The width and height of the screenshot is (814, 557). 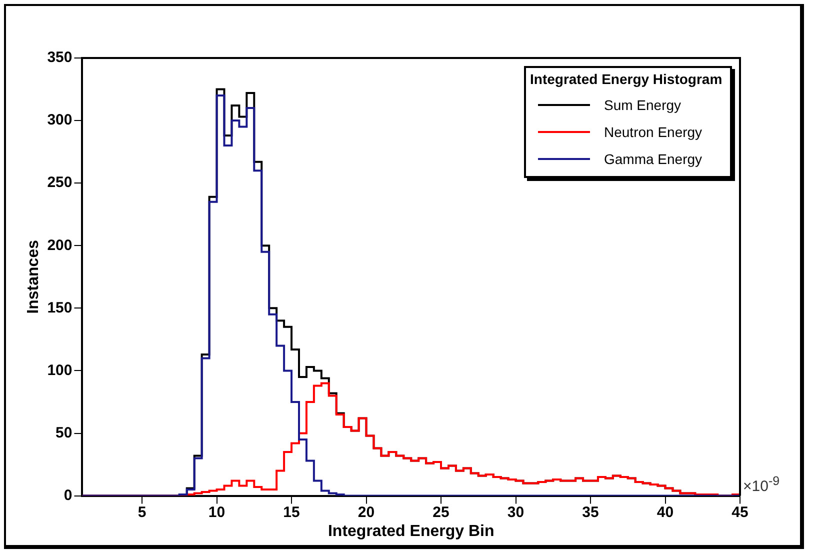 What do you see at coordinates (653, 132) in the screenshot?
I see `legend-label: Neutron Energy` at bounding box center [653, 132].